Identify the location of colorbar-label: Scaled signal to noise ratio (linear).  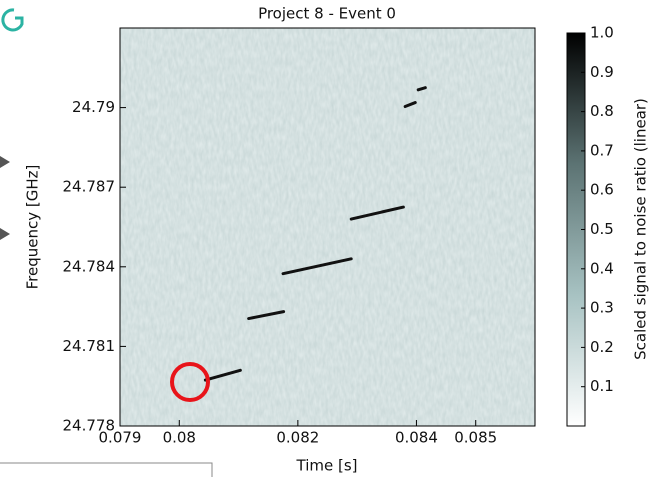
(641, 229).